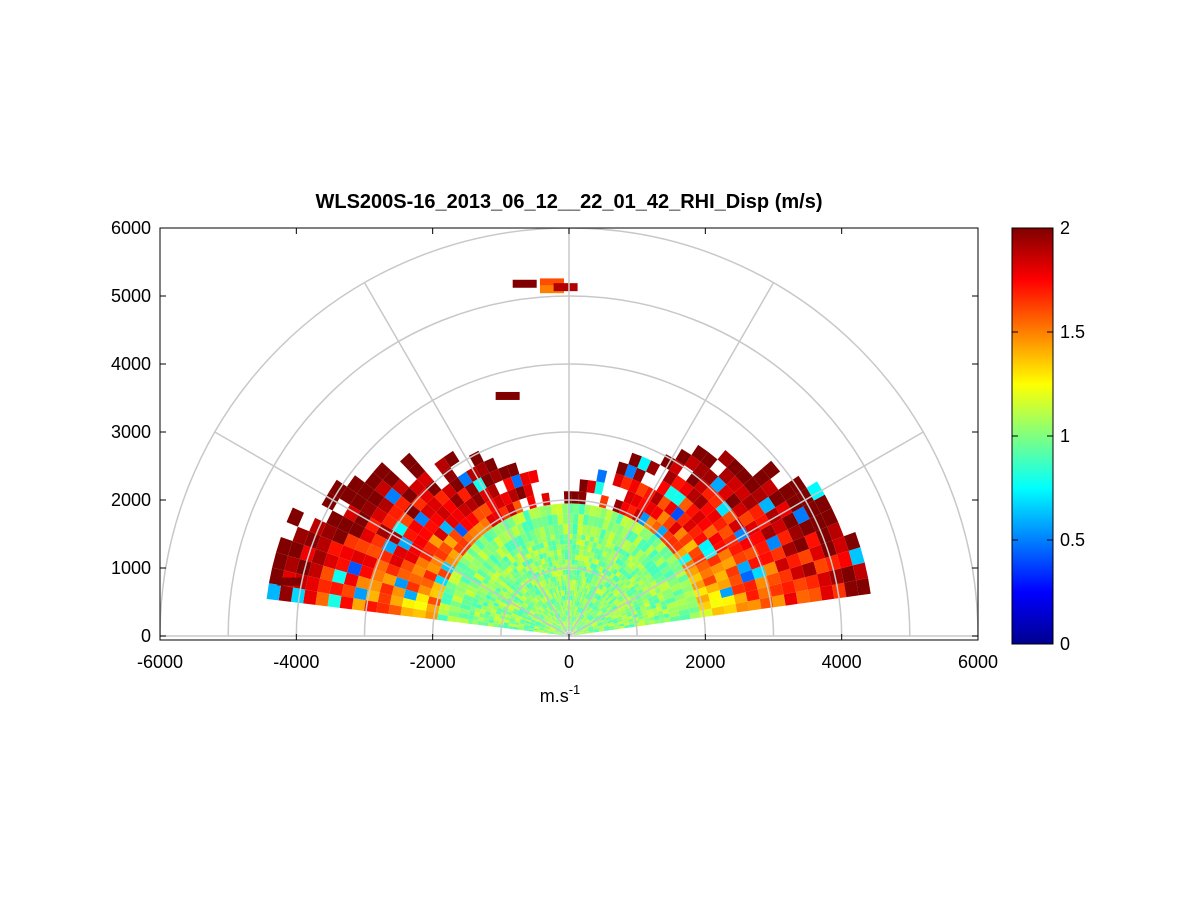  What do you see at coordinates (433, 662) in the screenshot?
I see `x-tick-label: -2000` at bounding box center [433, 662].